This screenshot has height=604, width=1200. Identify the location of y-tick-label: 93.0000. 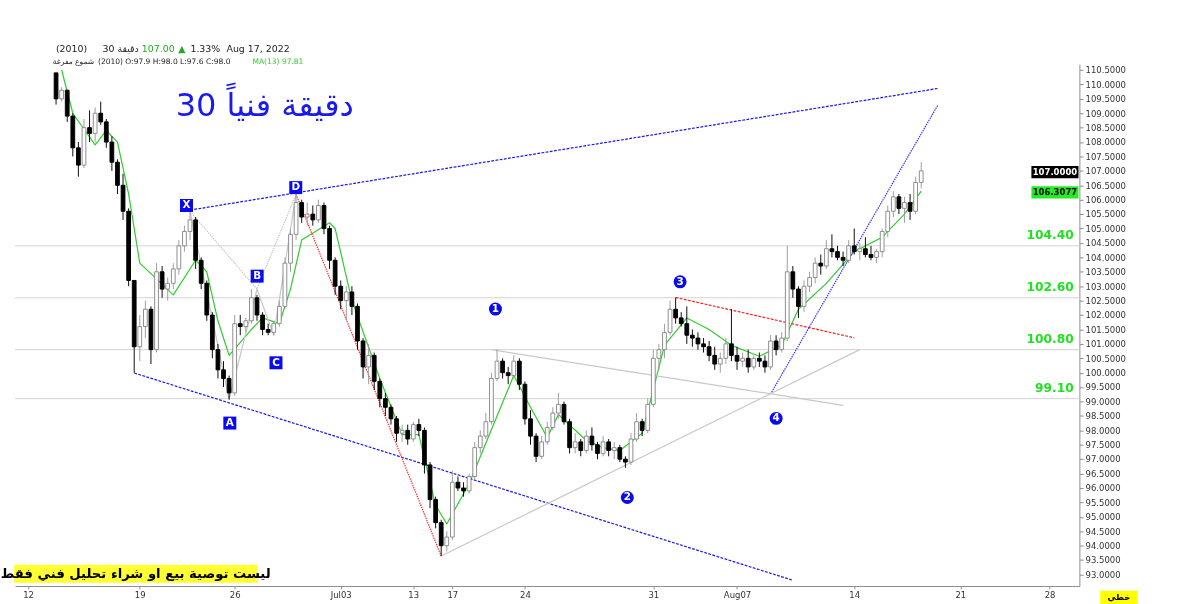
(1103, 574).